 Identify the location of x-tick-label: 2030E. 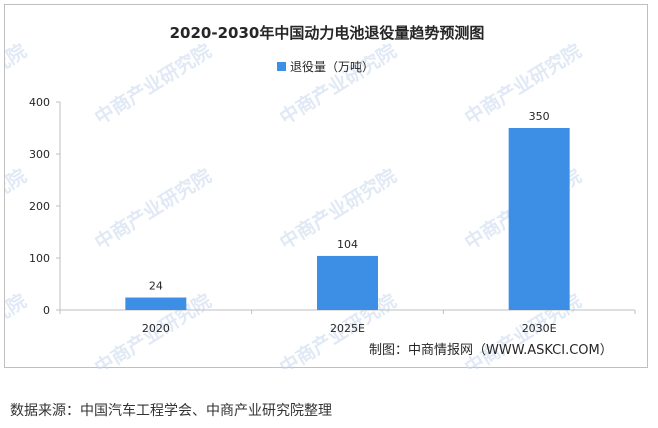
(539, 328).